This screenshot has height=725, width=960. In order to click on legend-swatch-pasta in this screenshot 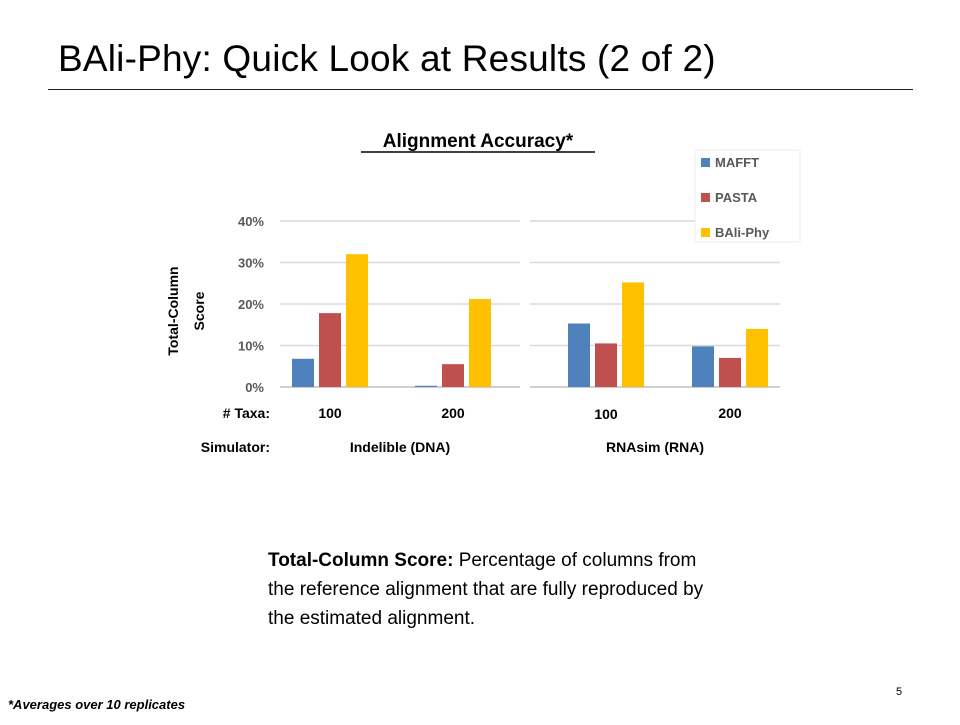, I will do `click(705, 197)`.